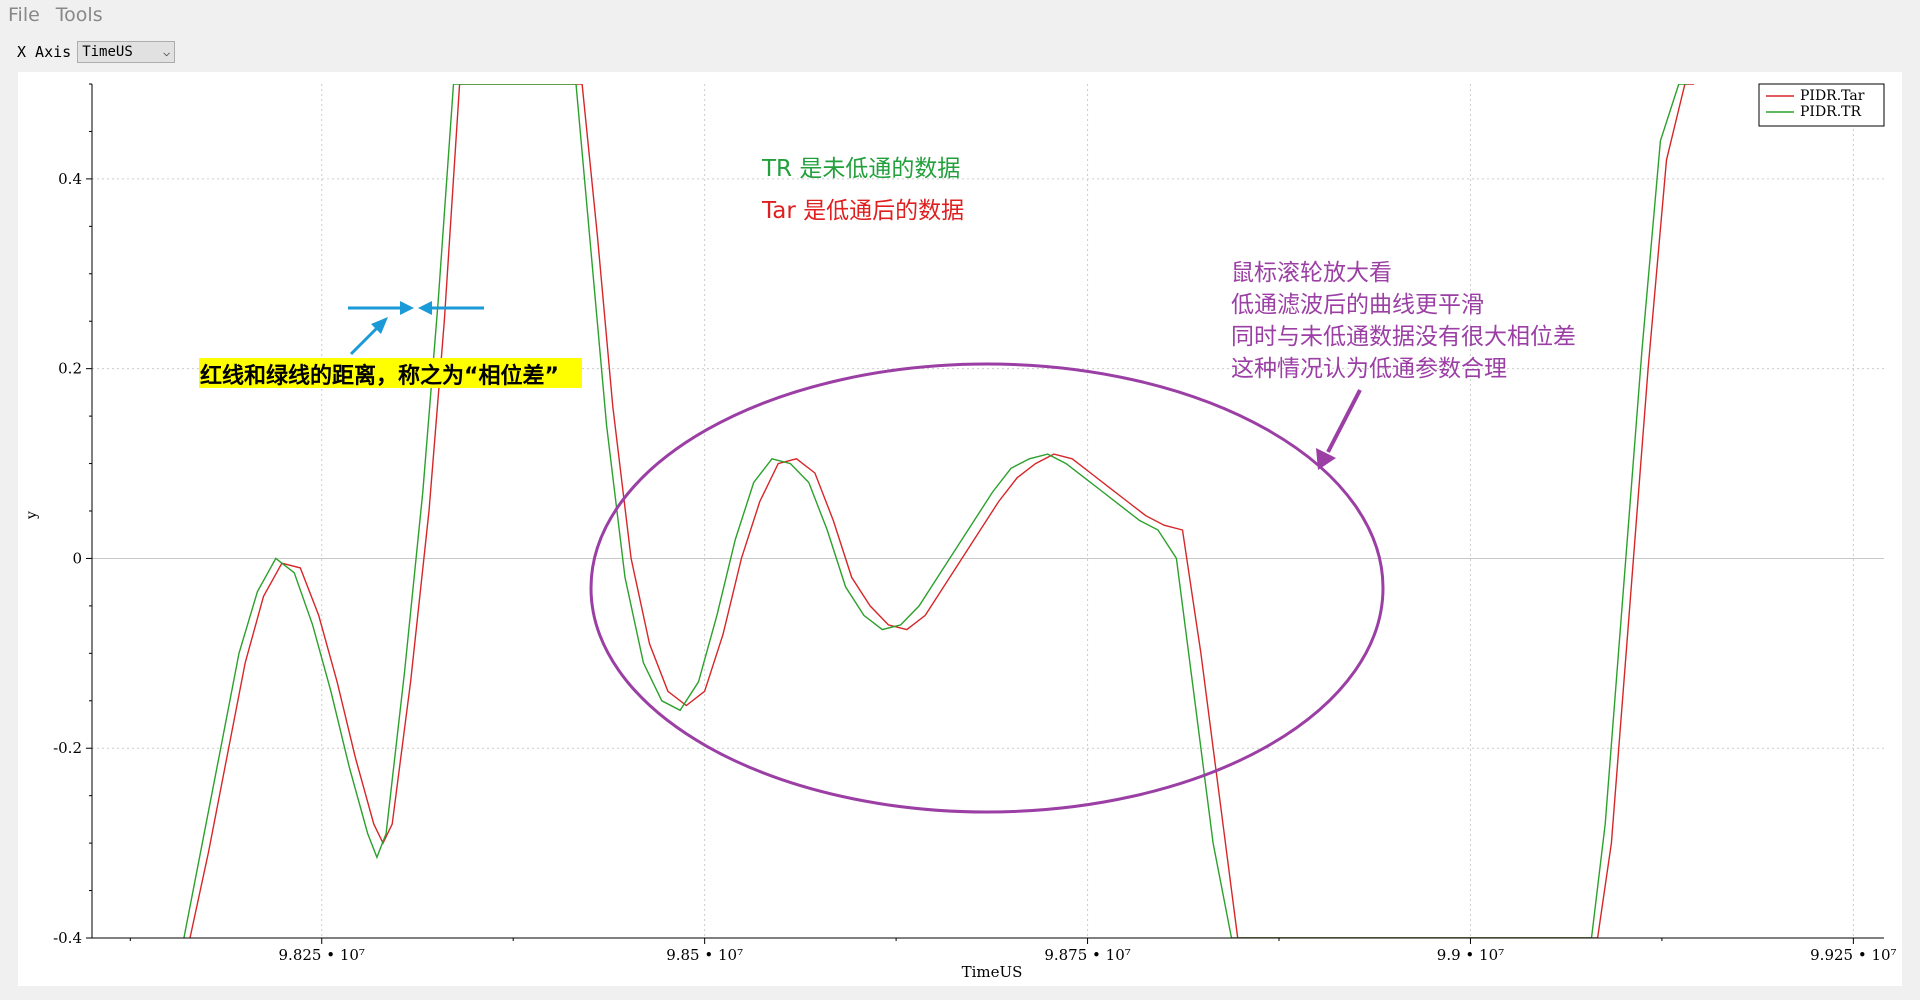 The width and height of the screenshot is (1920, 1000). Describe the element at coordinates (1470, 955) in the screenshot. I see `x-tick-label: 9.9 • 10⁷` at that location.